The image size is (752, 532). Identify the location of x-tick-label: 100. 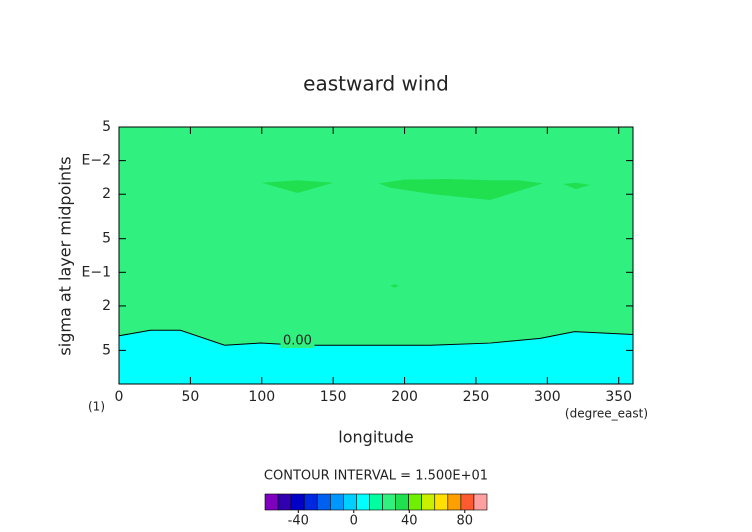
(261, 397).